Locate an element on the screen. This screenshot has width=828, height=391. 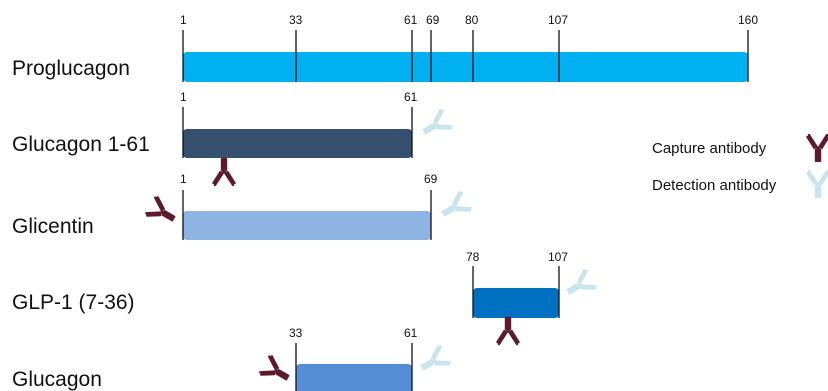
row-label-glp1: GLP-1 (7-36) is located at coordinates (73, 302).